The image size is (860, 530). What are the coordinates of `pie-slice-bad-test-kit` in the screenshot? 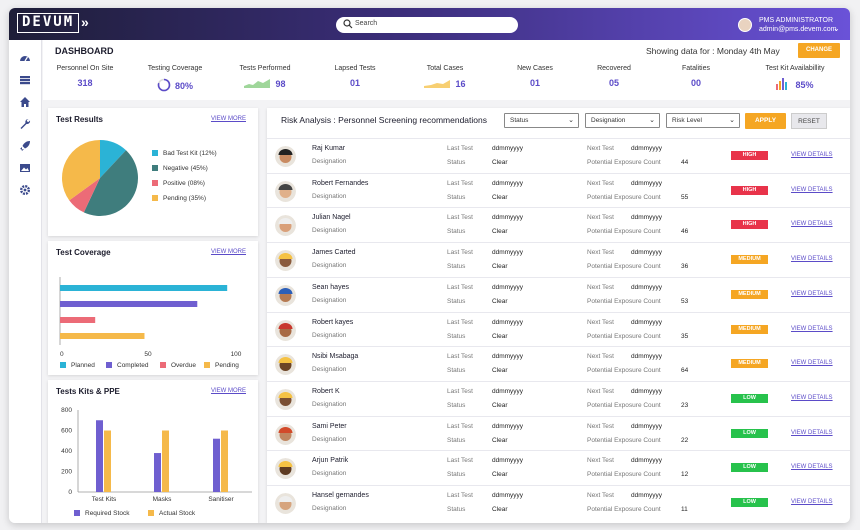 It's located at (113, 159).